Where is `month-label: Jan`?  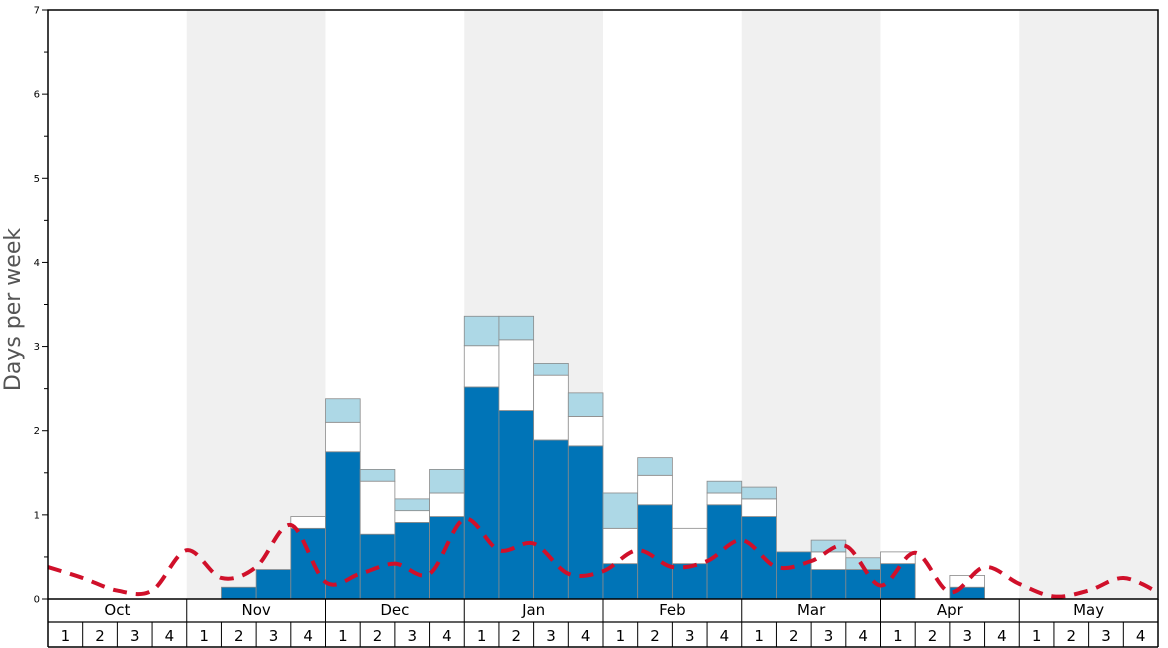
month-label: Jan is located at coordinates (533, 610).